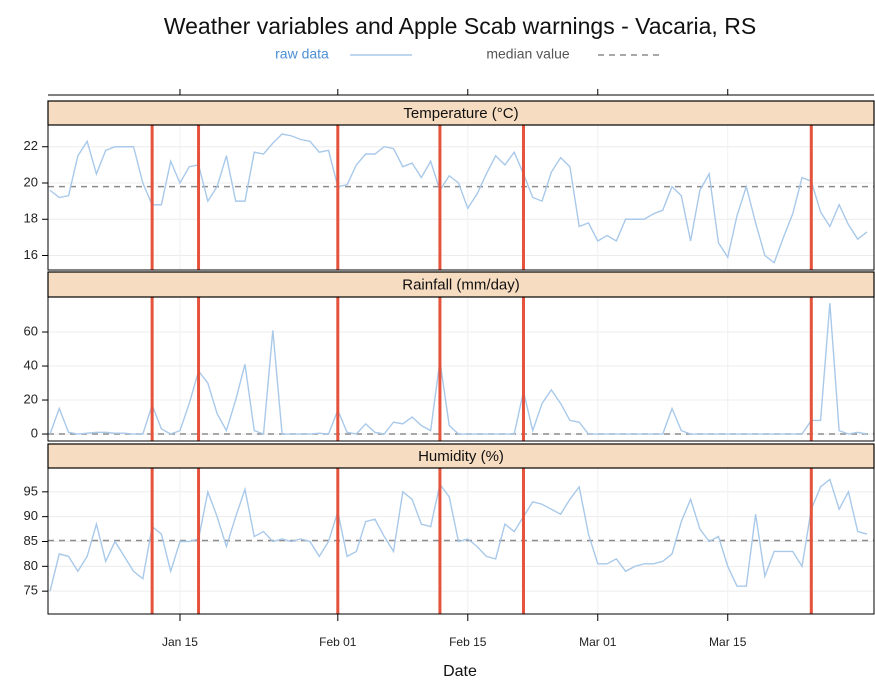 This screenshot has height=686, width=875. Describe the element at coordinates (180, 642) in the screenshot. I see `x-tick-label: Jan 15` at that location.